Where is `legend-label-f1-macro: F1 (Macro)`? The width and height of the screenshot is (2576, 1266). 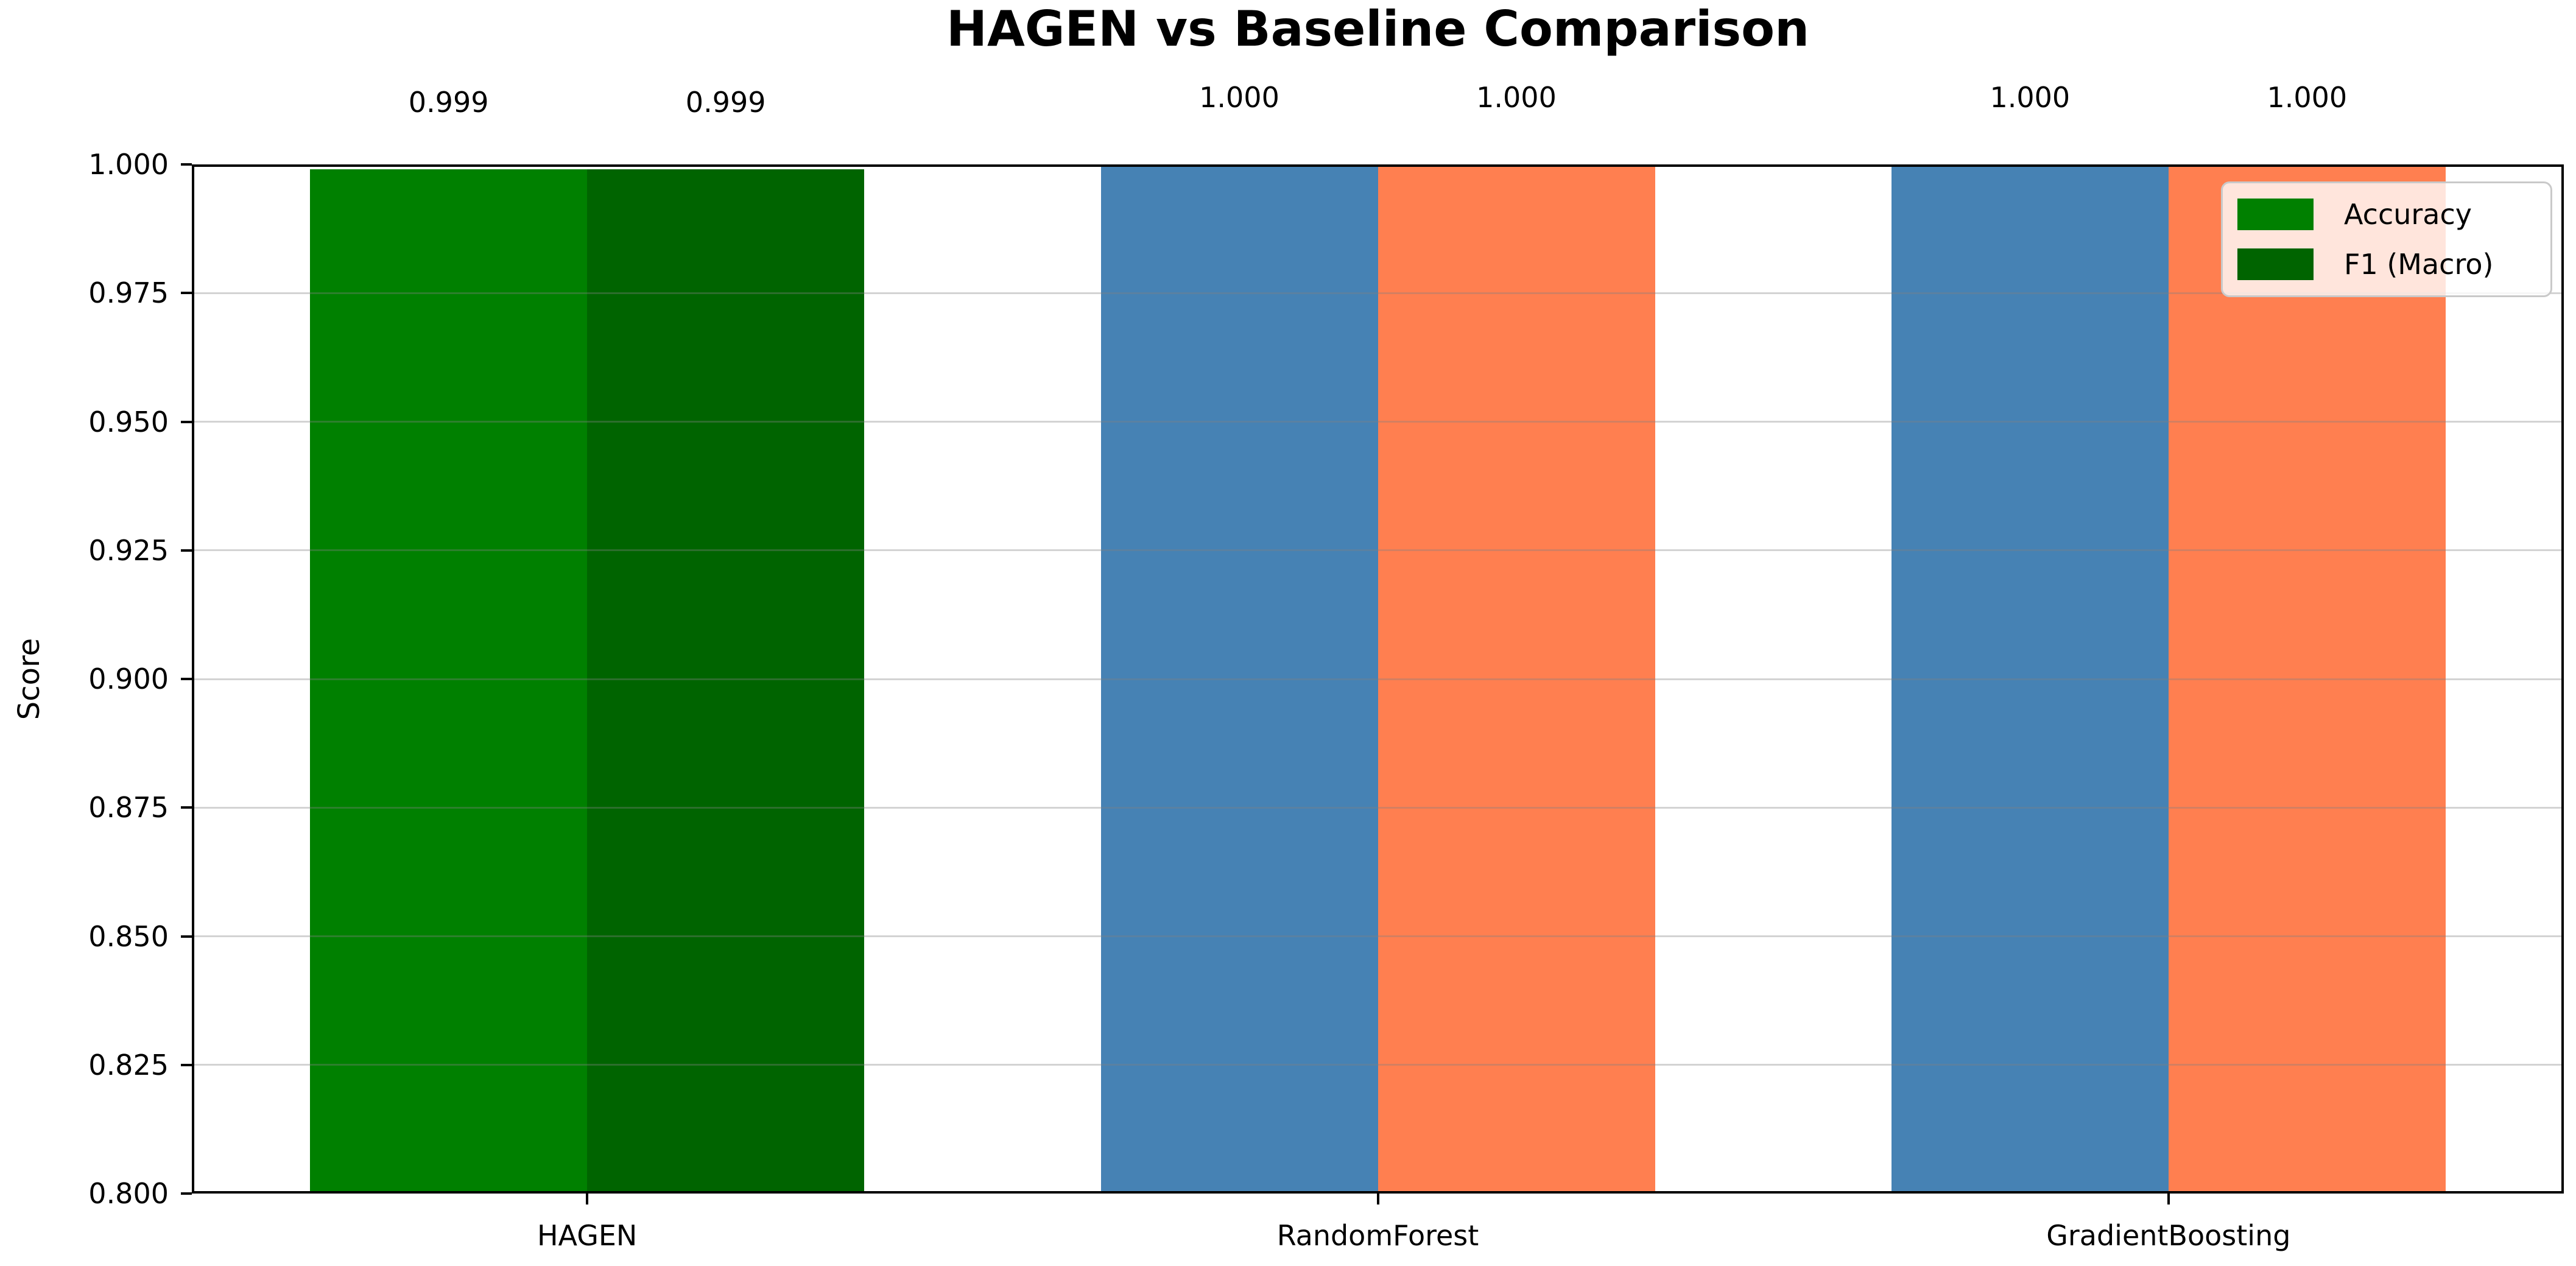
legend-label-f1-macro: F1 (Macro) is located at coordinates (2419, 264).